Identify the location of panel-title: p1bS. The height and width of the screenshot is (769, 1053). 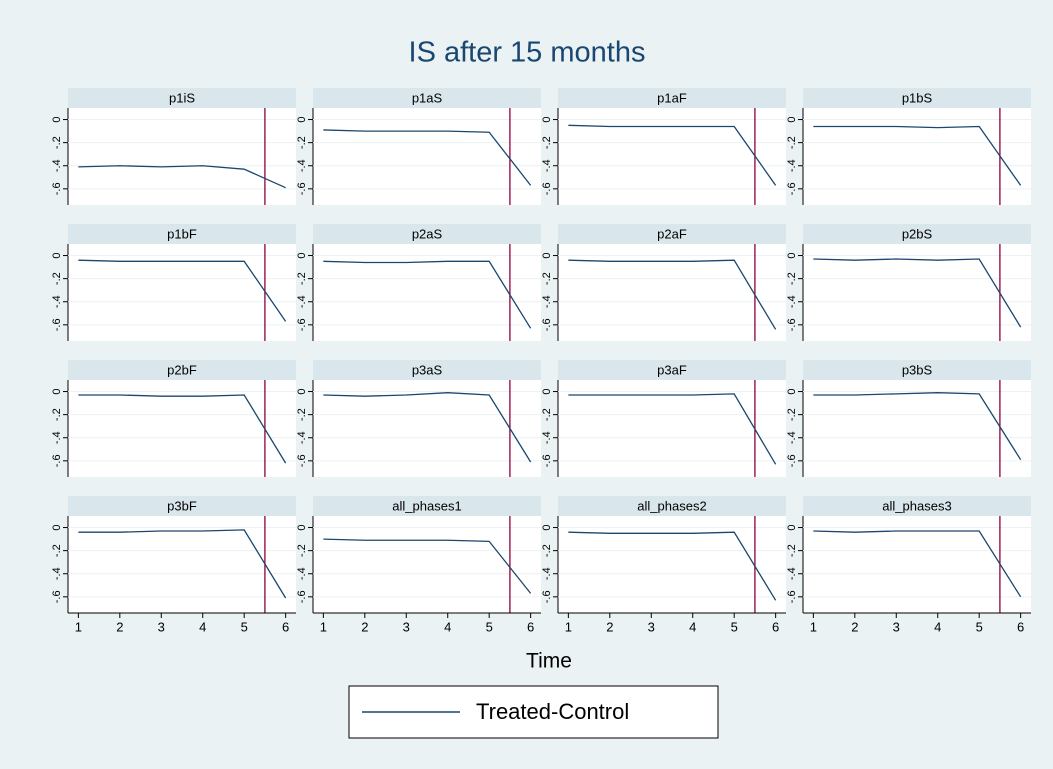
(917, 97).